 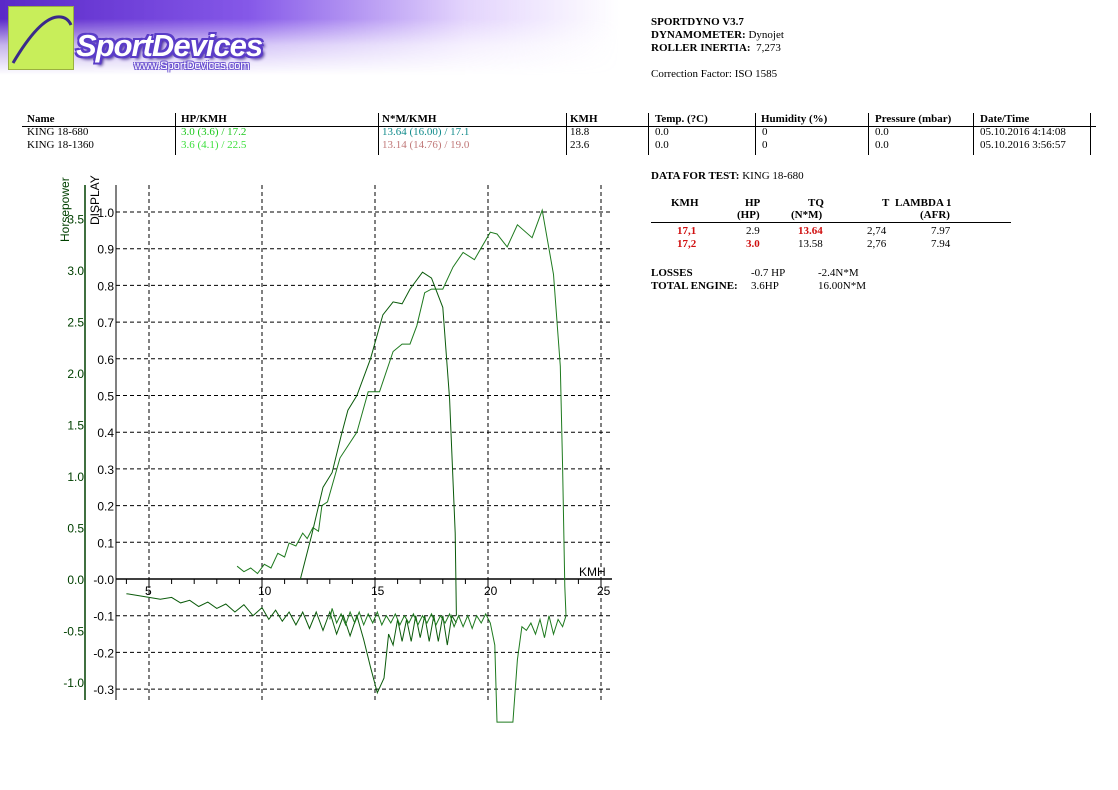 I want to click on logo-curve-icon, so click(x=42, y=39).